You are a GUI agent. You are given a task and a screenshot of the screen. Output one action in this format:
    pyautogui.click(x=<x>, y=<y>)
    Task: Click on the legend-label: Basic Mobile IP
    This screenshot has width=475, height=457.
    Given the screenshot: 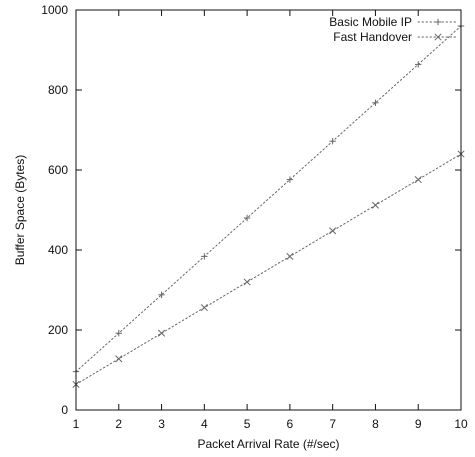 What is the action you would take?
    pyautogui.click(x=370, y=22)
    